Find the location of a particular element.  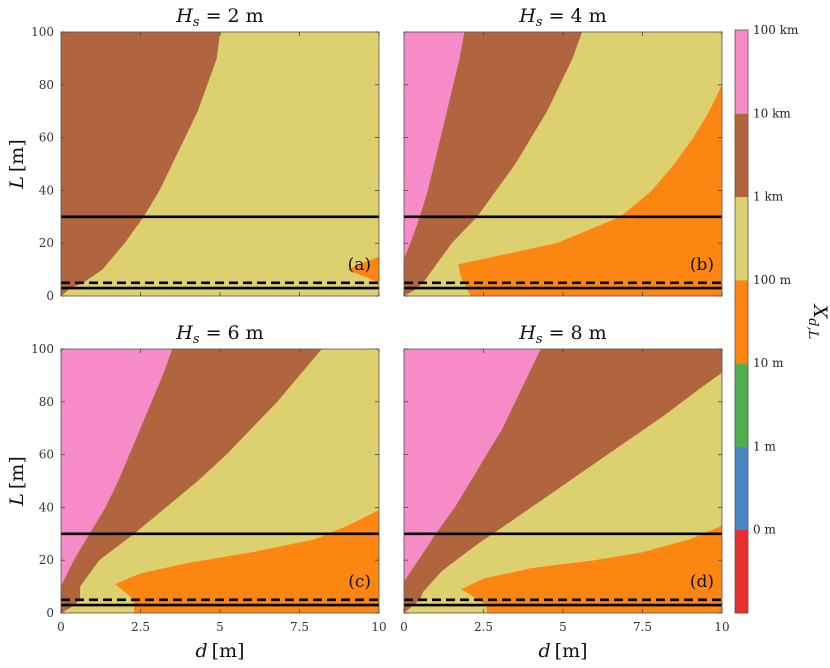

colorbar-title: Xd,L is located at coordinates (817, 321).